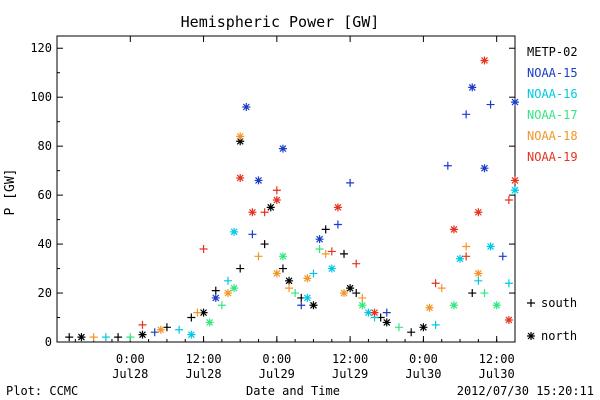 The height and width of the screenshot is (400, 600). I want to click on marker-legend-label: north, so click(559, 336).